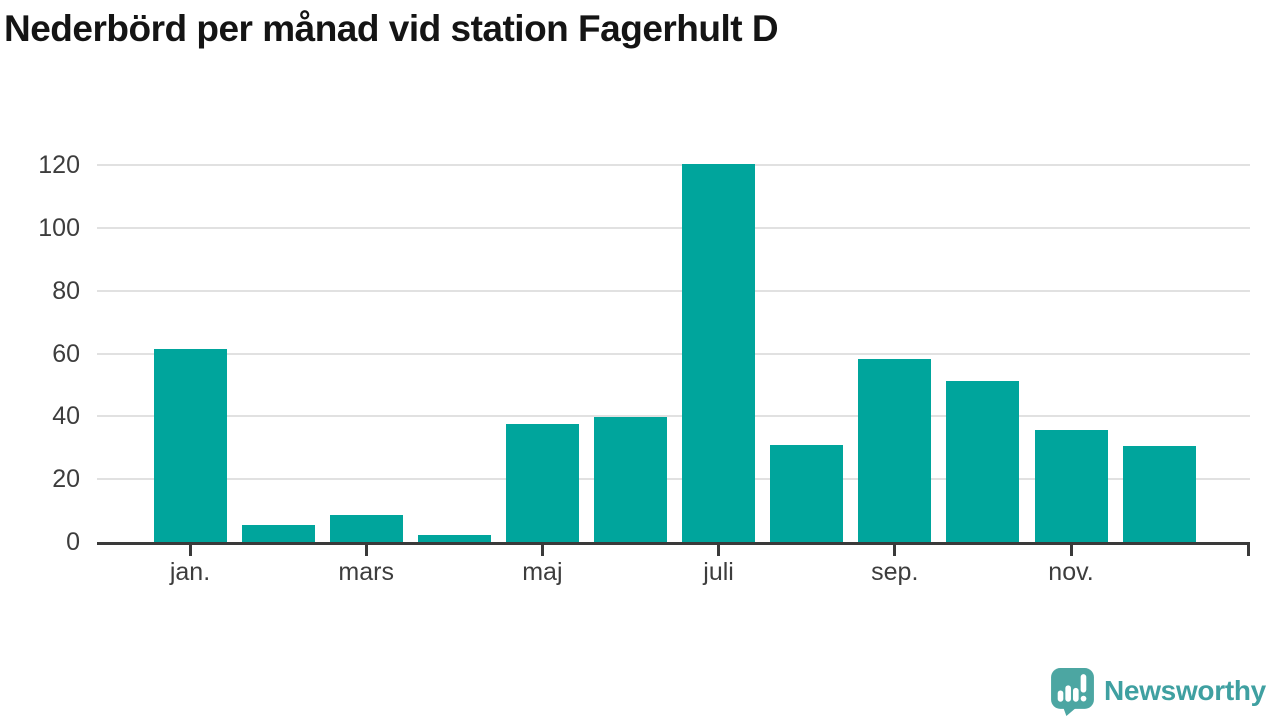 This screenshot has width=1280, height=720. What do you see at coordinates (719, 549) in the screenshot?
I see `x-axis-tick-juli` at bounding box center [719, 549].